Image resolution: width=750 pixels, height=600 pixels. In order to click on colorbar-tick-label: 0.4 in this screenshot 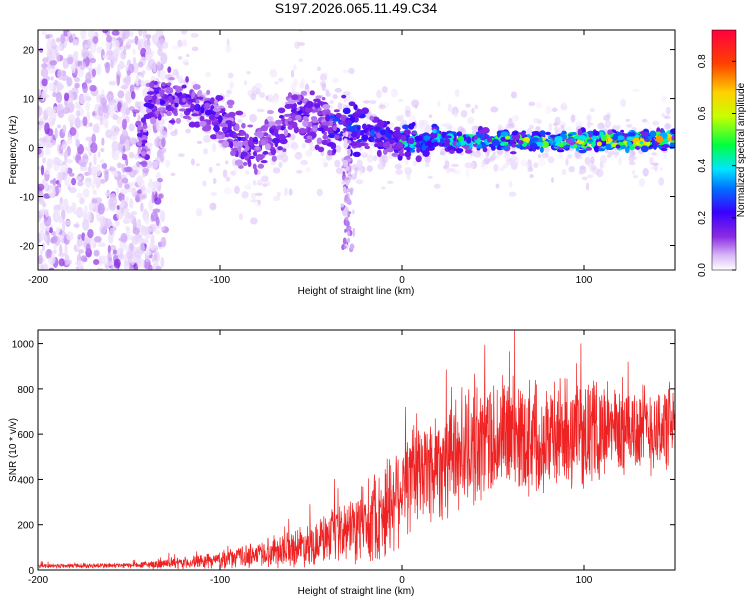, I will do `click(702, 165)`.